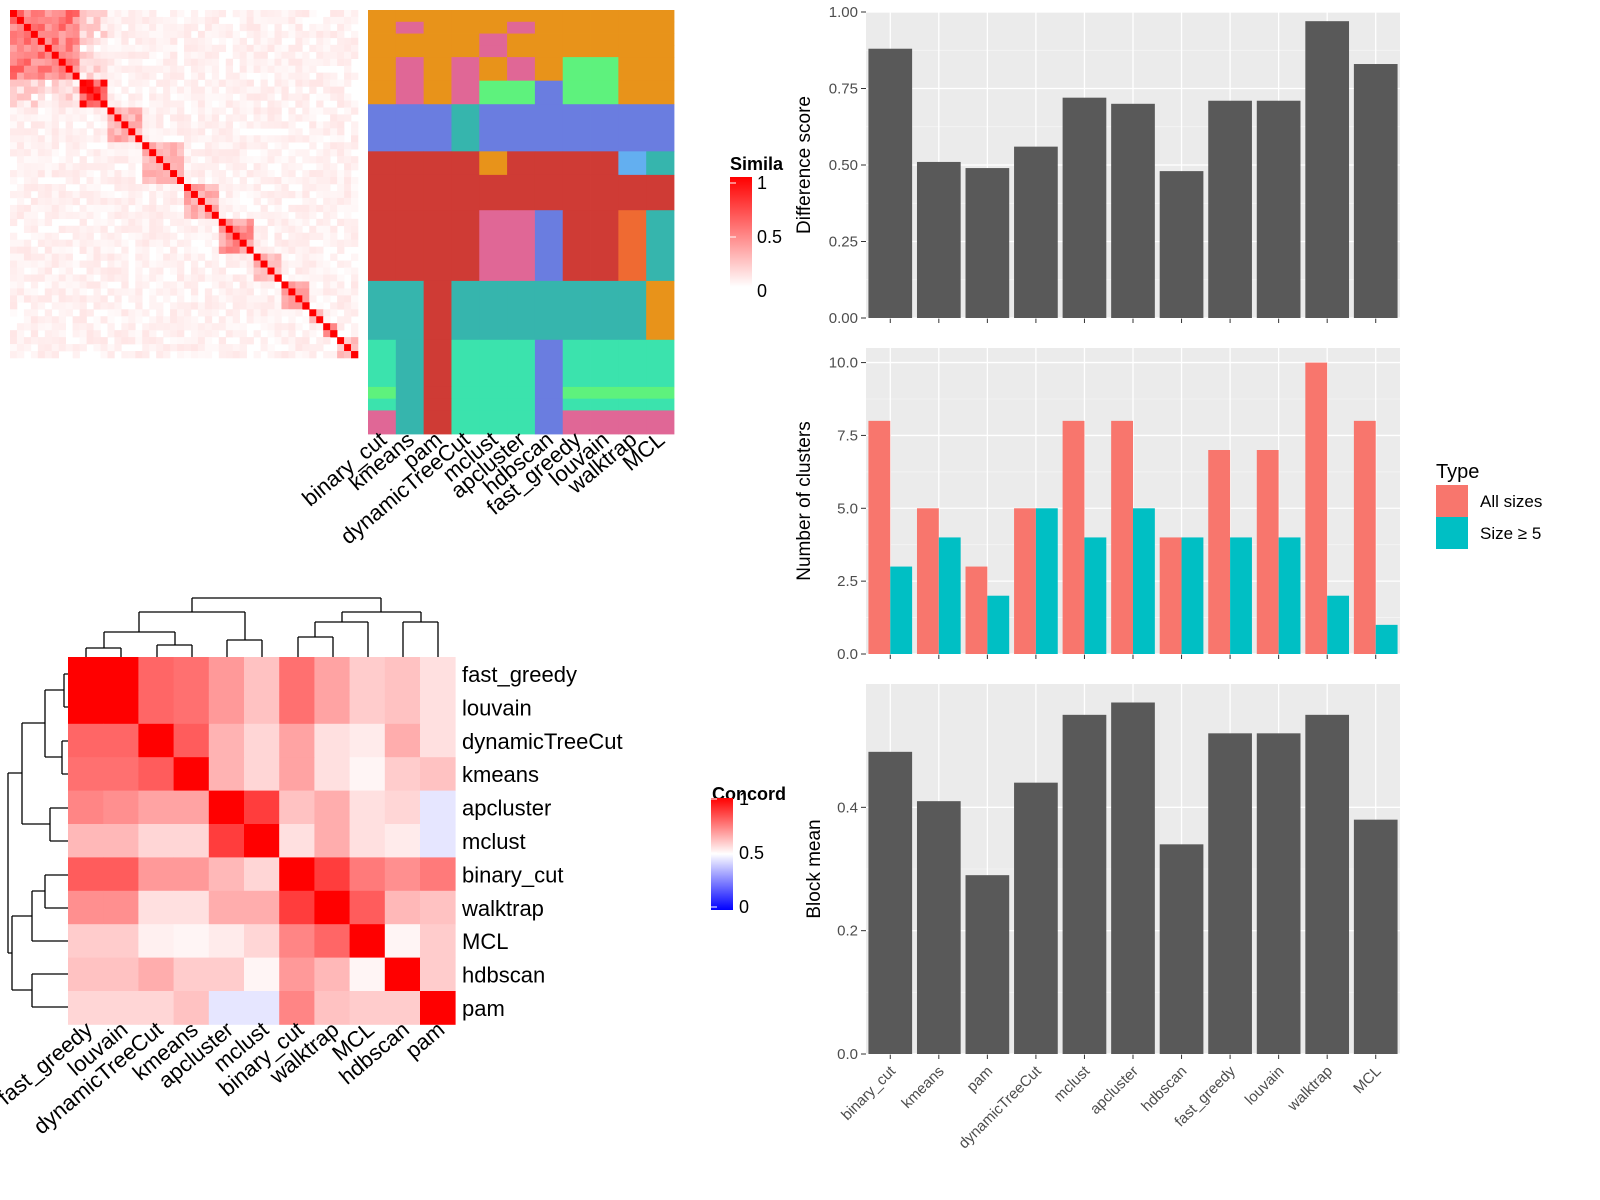  I want to click on row-dendrogram-branch, so click(21, 953).